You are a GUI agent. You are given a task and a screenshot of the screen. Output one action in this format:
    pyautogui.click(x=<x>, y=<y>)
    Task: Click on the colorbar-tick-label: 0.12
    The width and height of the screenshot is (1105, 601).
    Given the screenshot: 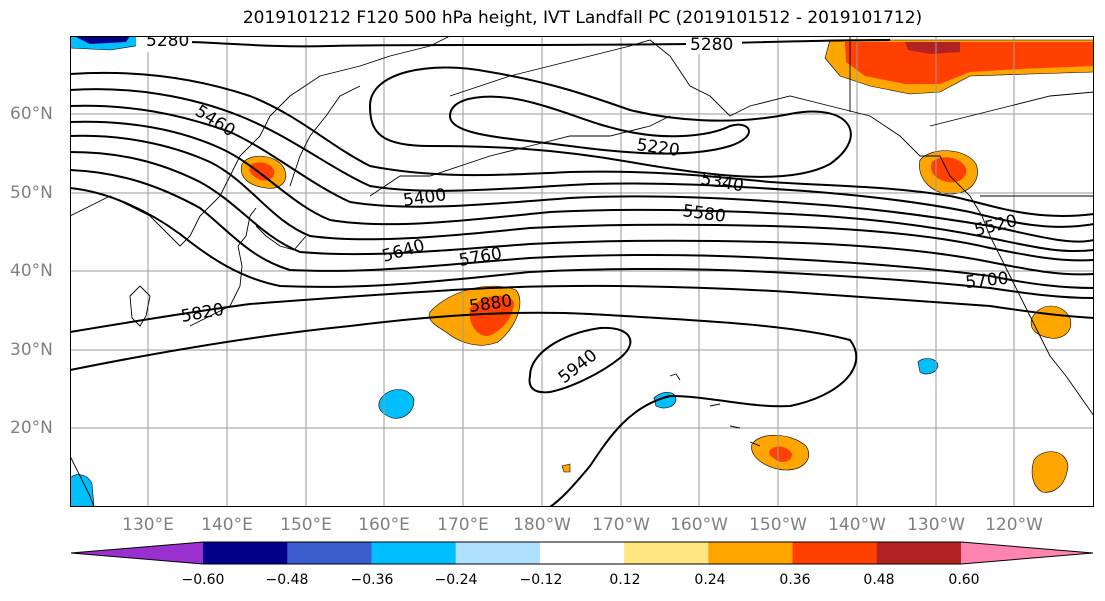 What is the action you would take?
    pyautogui.click(x=625, y=580)
    